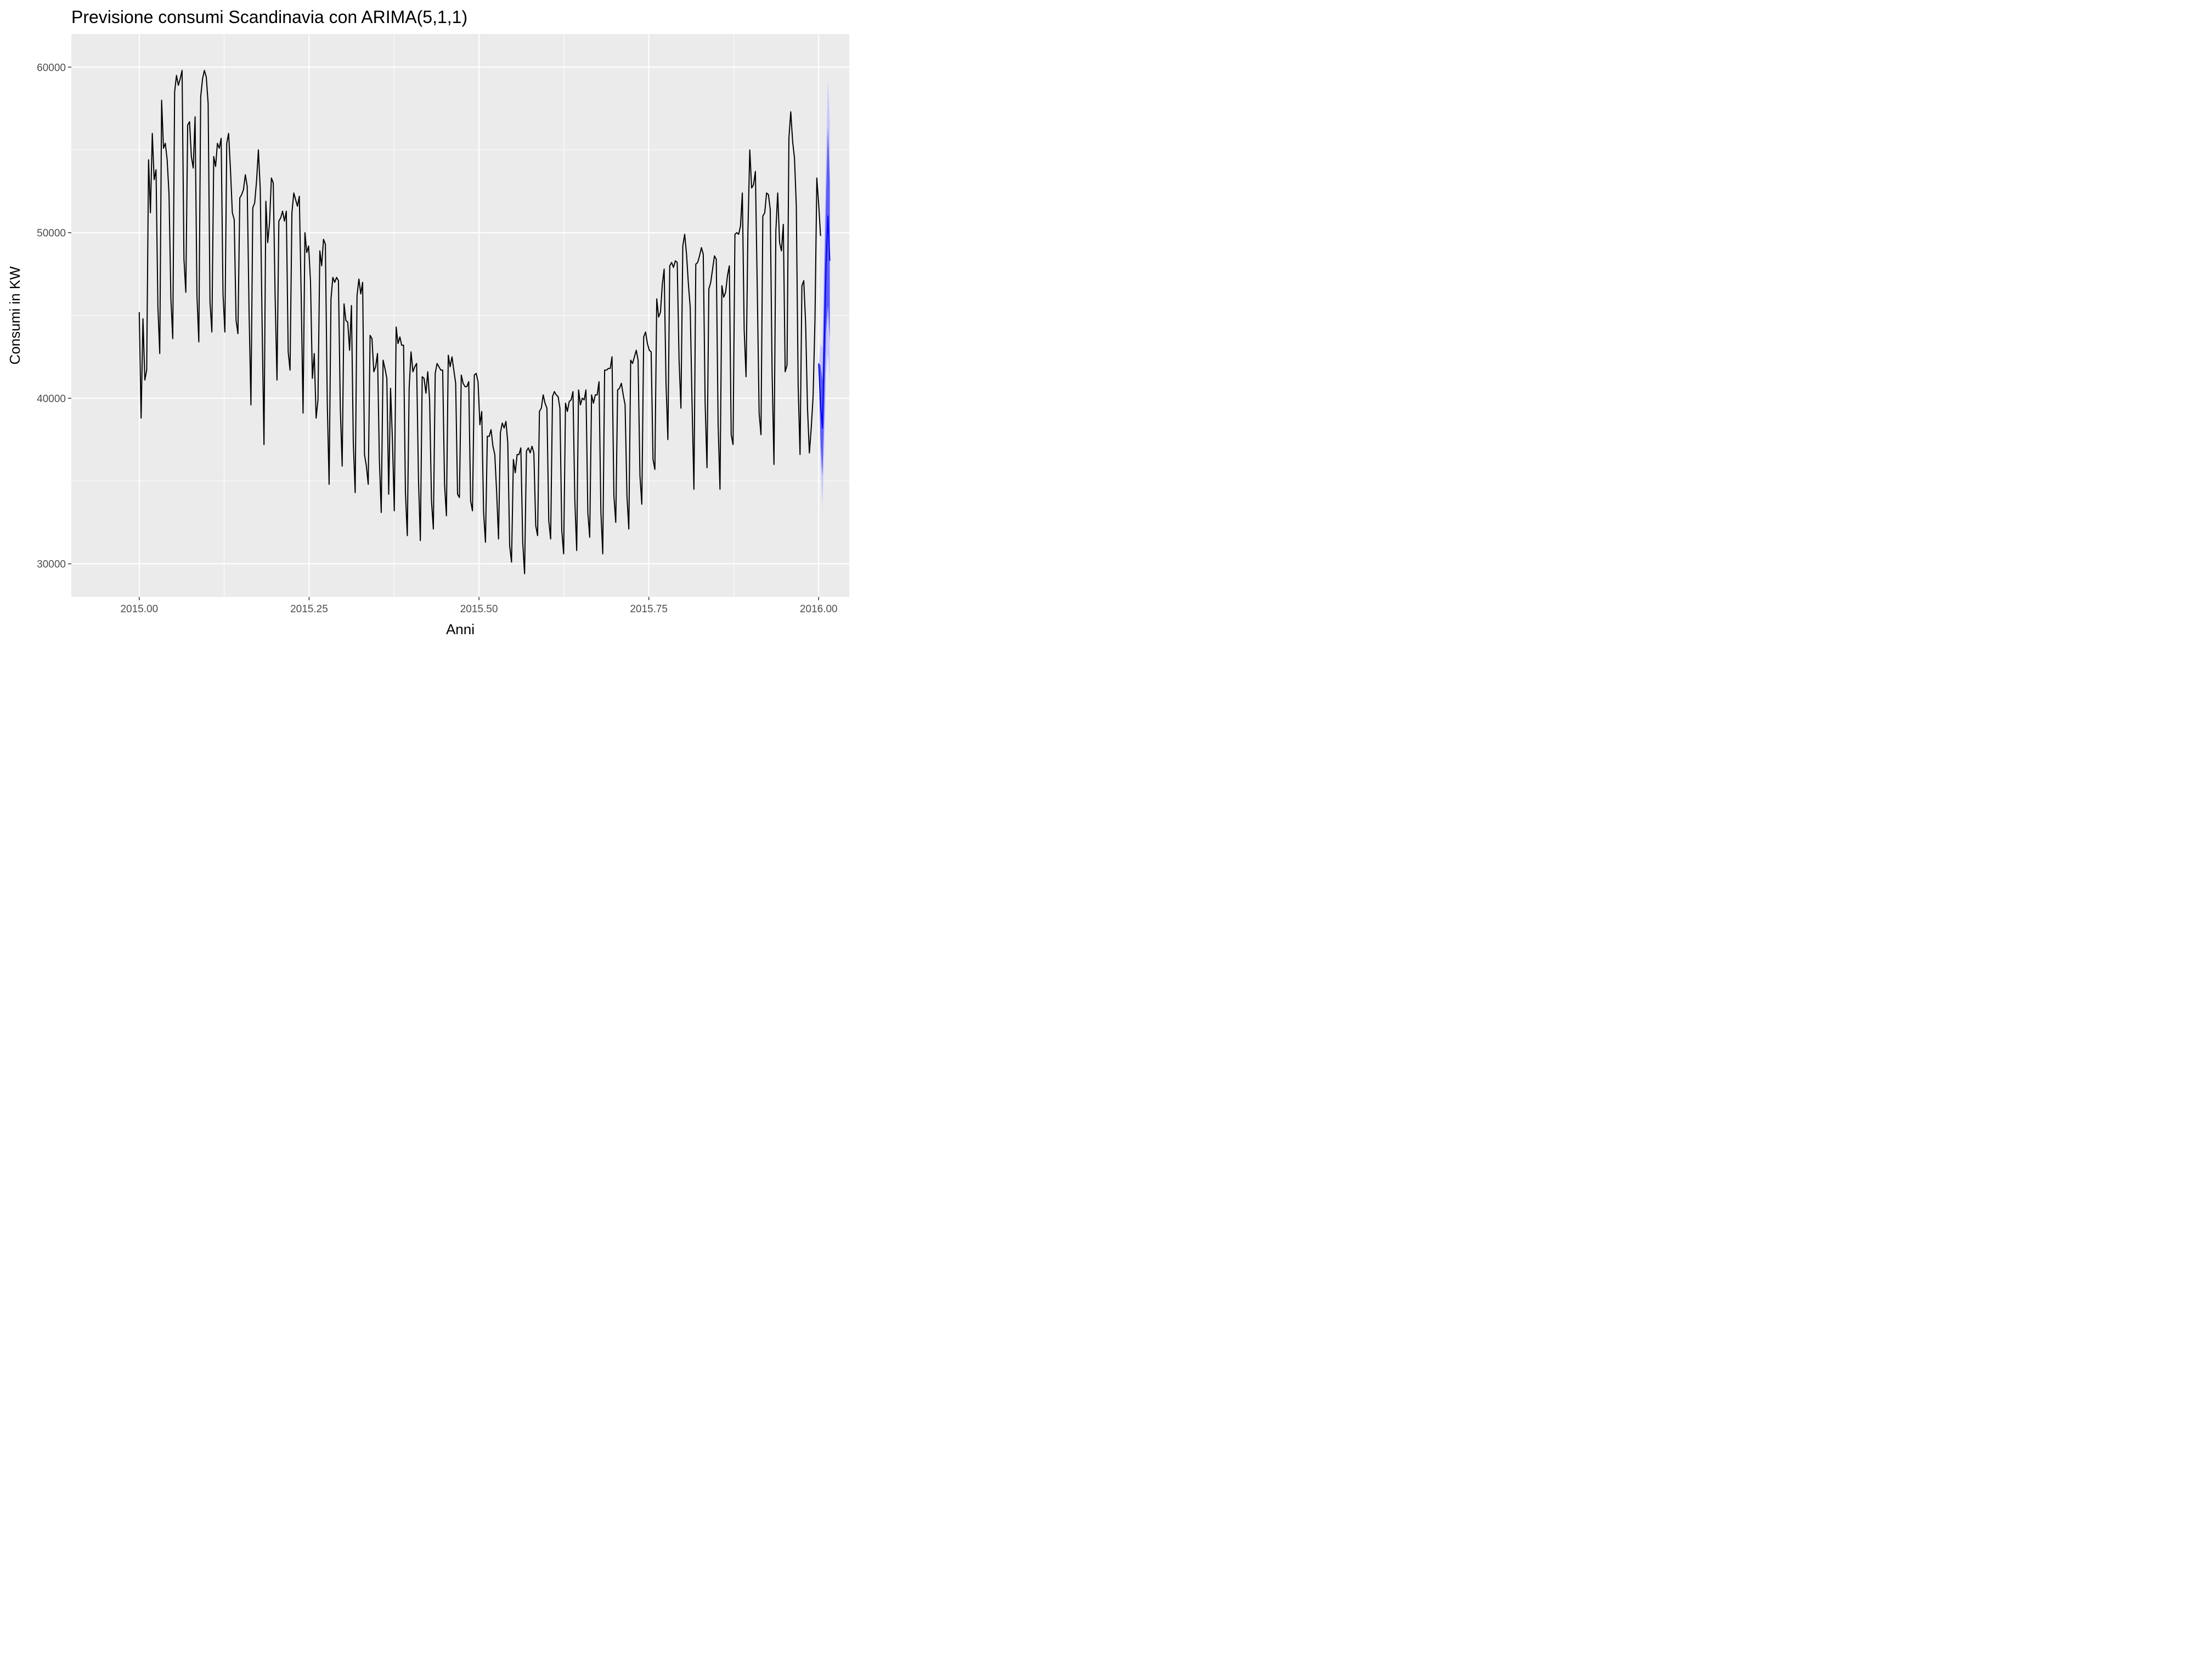  Describe the element at coordinates (52, 234) in the screenshot. I see `y-tick-label: 50000` at that location.